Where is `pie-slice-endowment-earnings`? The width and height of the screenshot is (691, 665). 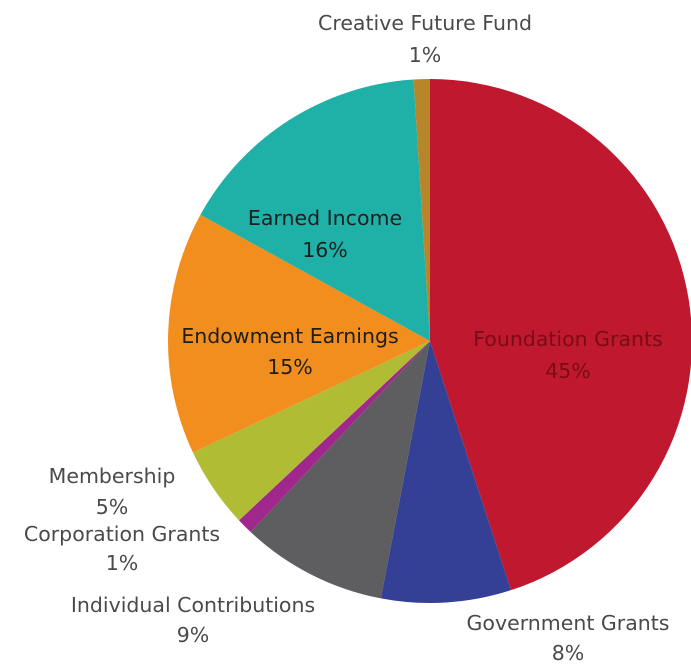 pie-slice-endowment-earnings is located at coordinates (299, 333).